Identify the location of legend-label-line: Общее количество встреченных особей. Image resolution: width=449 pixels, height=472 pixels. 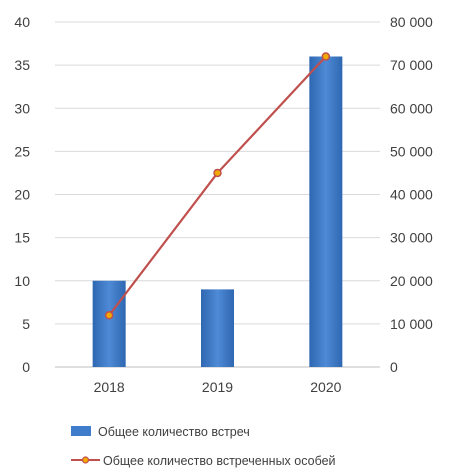
(219, 461).